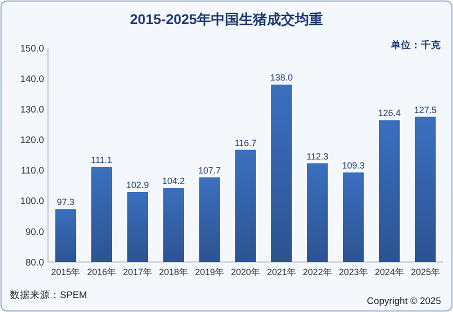 This screenshot has width=453, height=312. What do you see at coordinates (425, 272) in the screenshot?
I see `x-tick-label: 2025年` at bounding box center [425, 272].